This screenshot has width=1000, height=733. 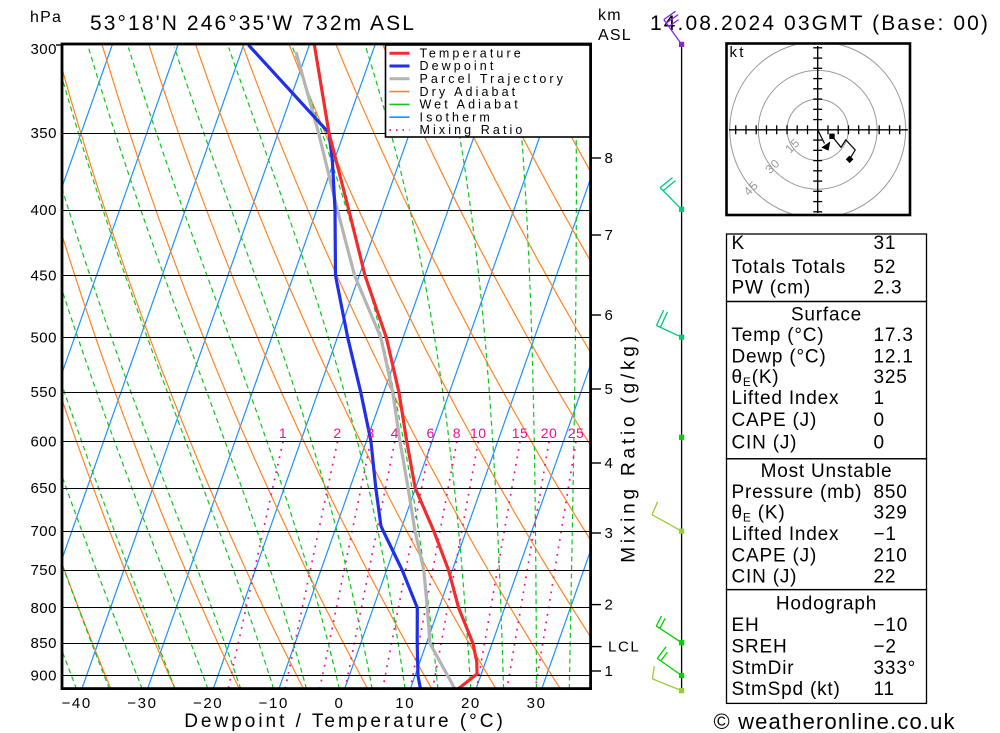 I want to click on svg-text: 2.3, so click(x=888, y=288).